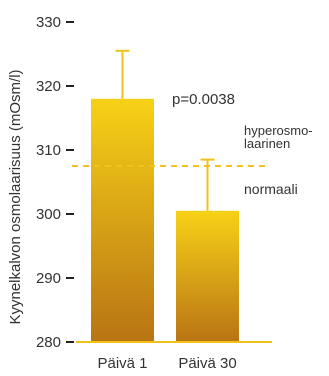  What do you see at coordinates (48, 86) in the screenshot?
I see `y-tick-label: 320` at bounding box center [48, 86].